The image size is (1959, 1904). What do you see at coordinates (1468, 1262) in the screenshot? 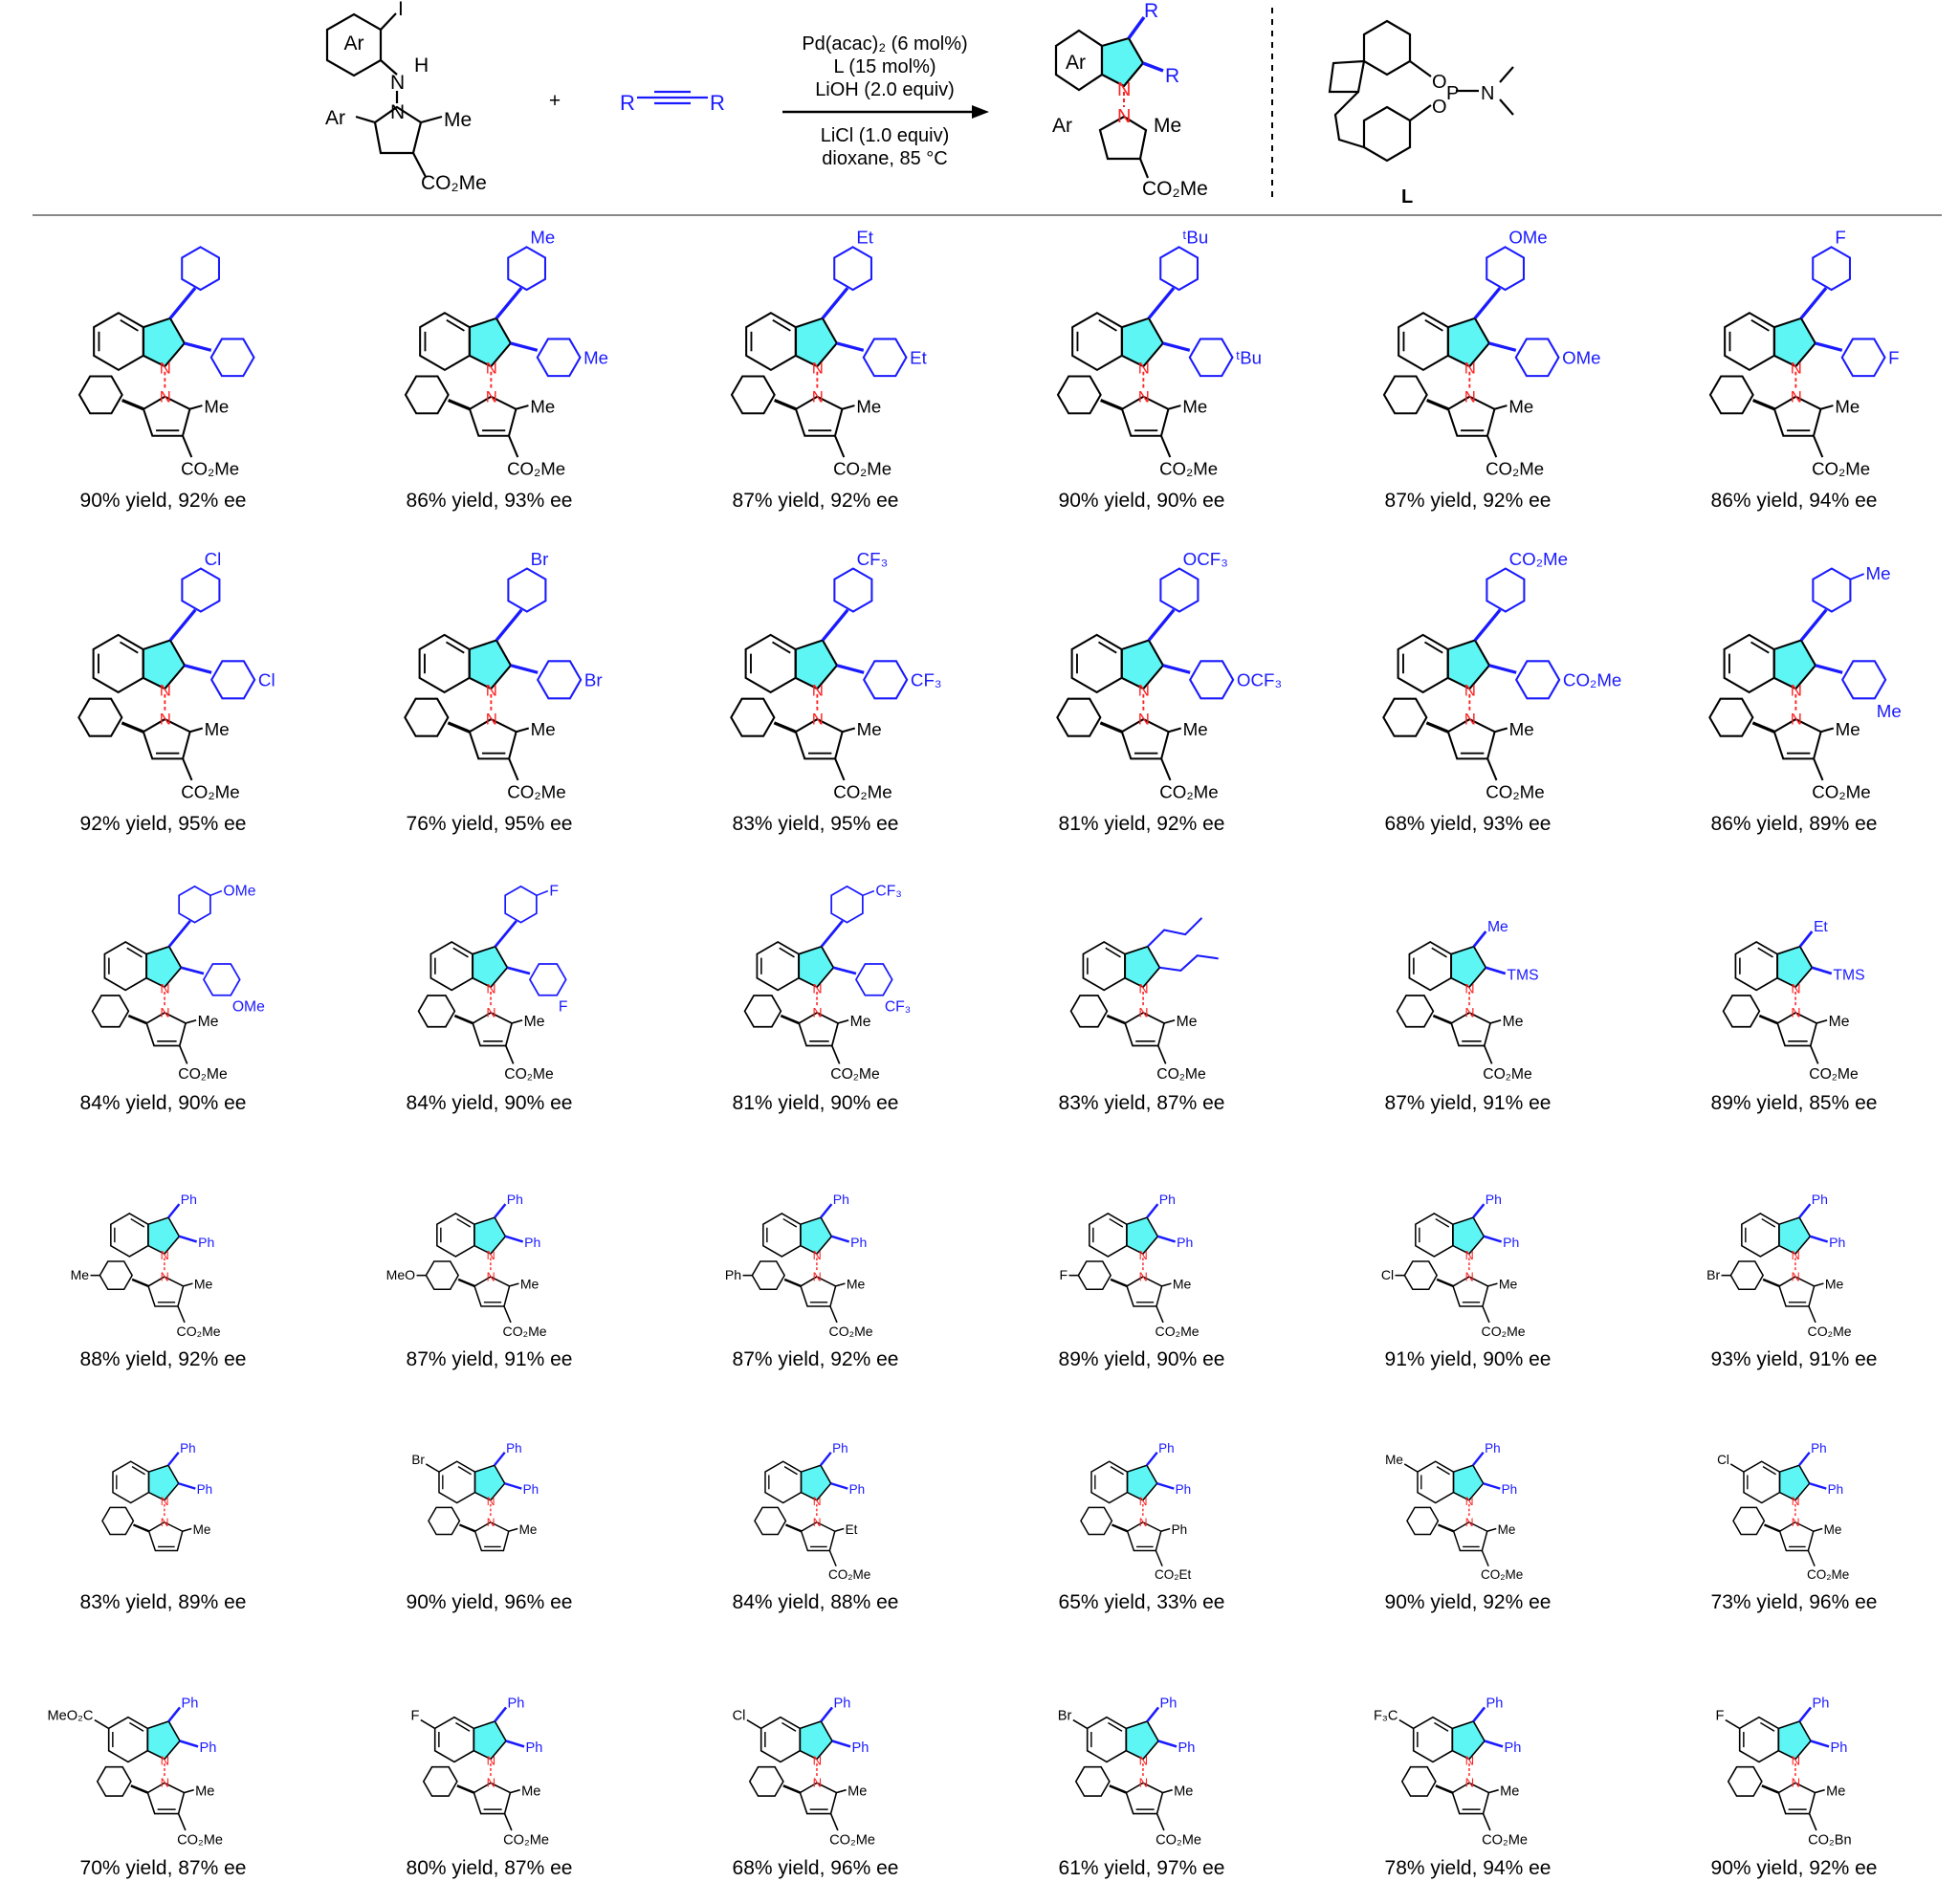
I see `compound-entry: Ph Ph N N Me CO₂Me Cl 91% yield, 90% ee` at bounding box center [1468, 1262].